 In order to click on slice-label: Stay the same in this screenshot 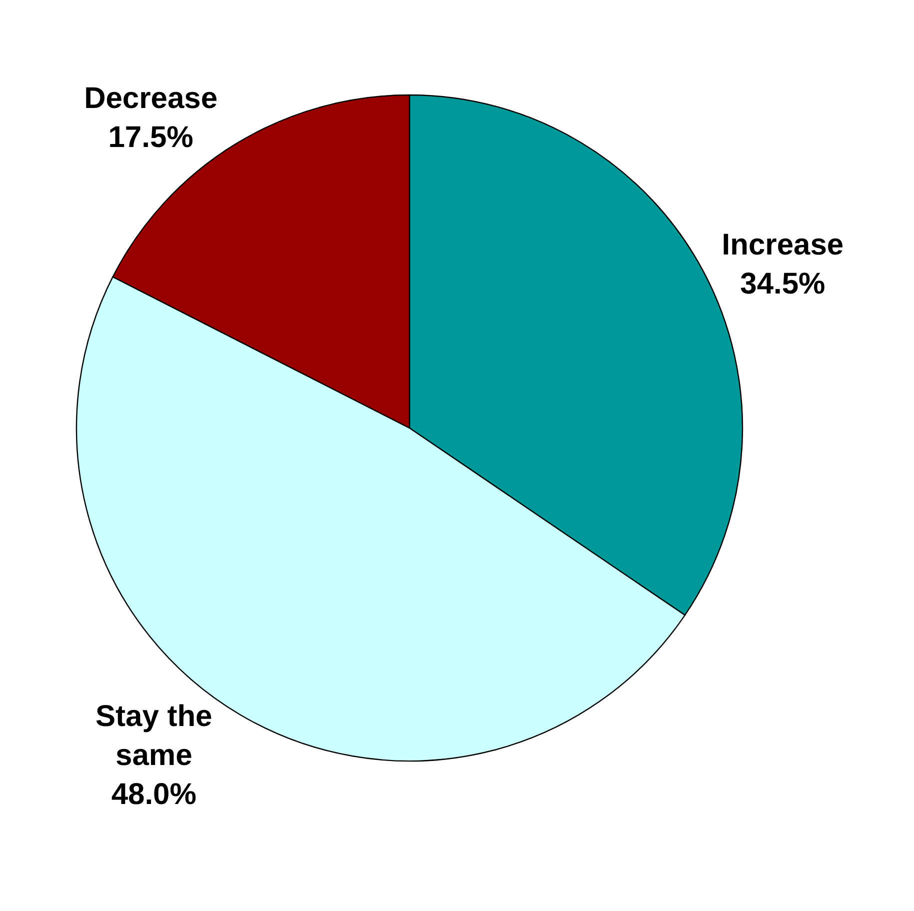, I will do `click(154, 736)`.